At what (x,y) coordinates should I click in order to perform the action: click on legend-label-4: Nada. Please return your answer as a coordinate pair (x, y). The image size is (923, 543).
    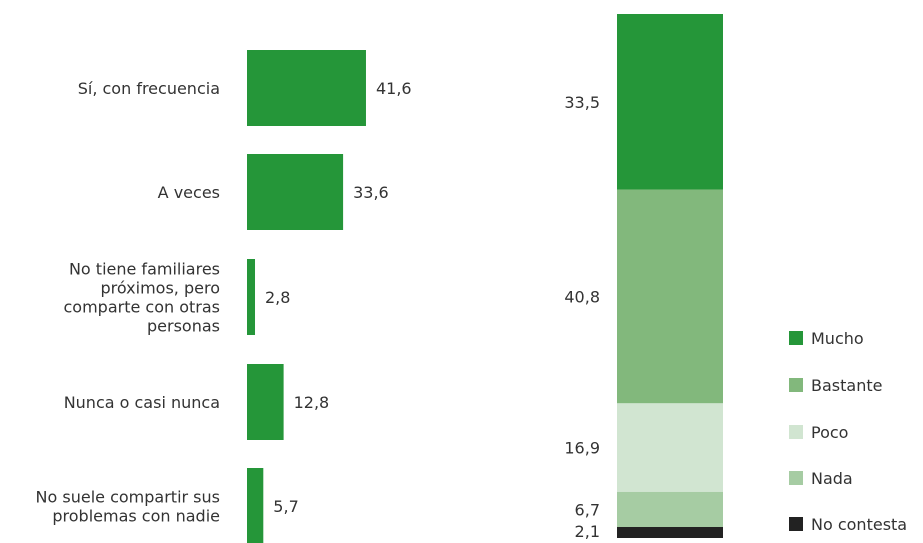
    Looking at the image, I should click on (832, 478).